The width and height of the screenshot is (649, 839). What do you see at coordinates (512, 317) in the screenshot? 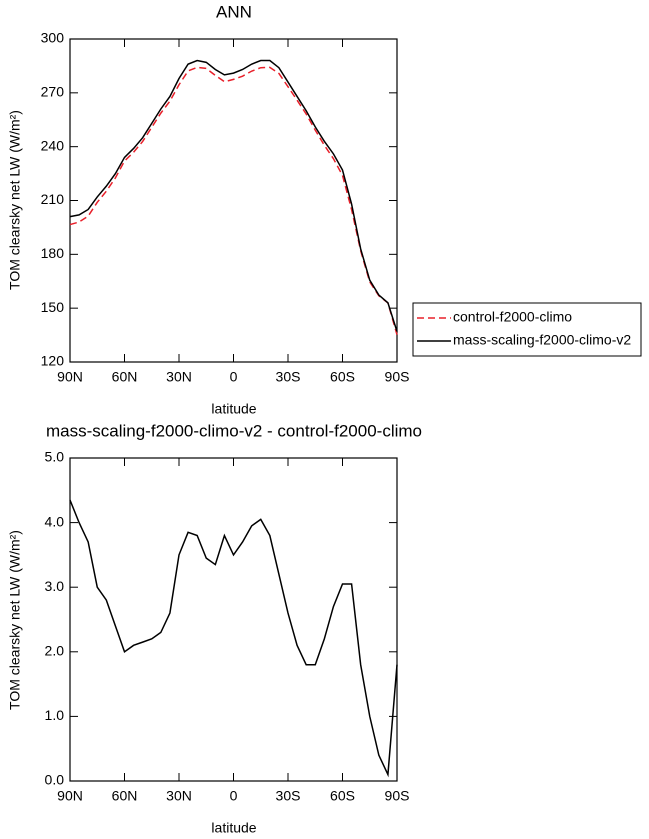
I see `legend-label: control-f2000-climo` at bounding box center [512, 317].